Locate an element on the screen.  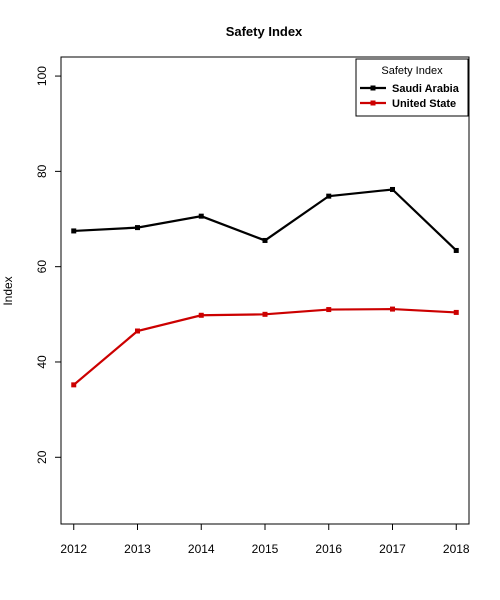
x-tick-label: 2018 is located at coordinates (456, 549).